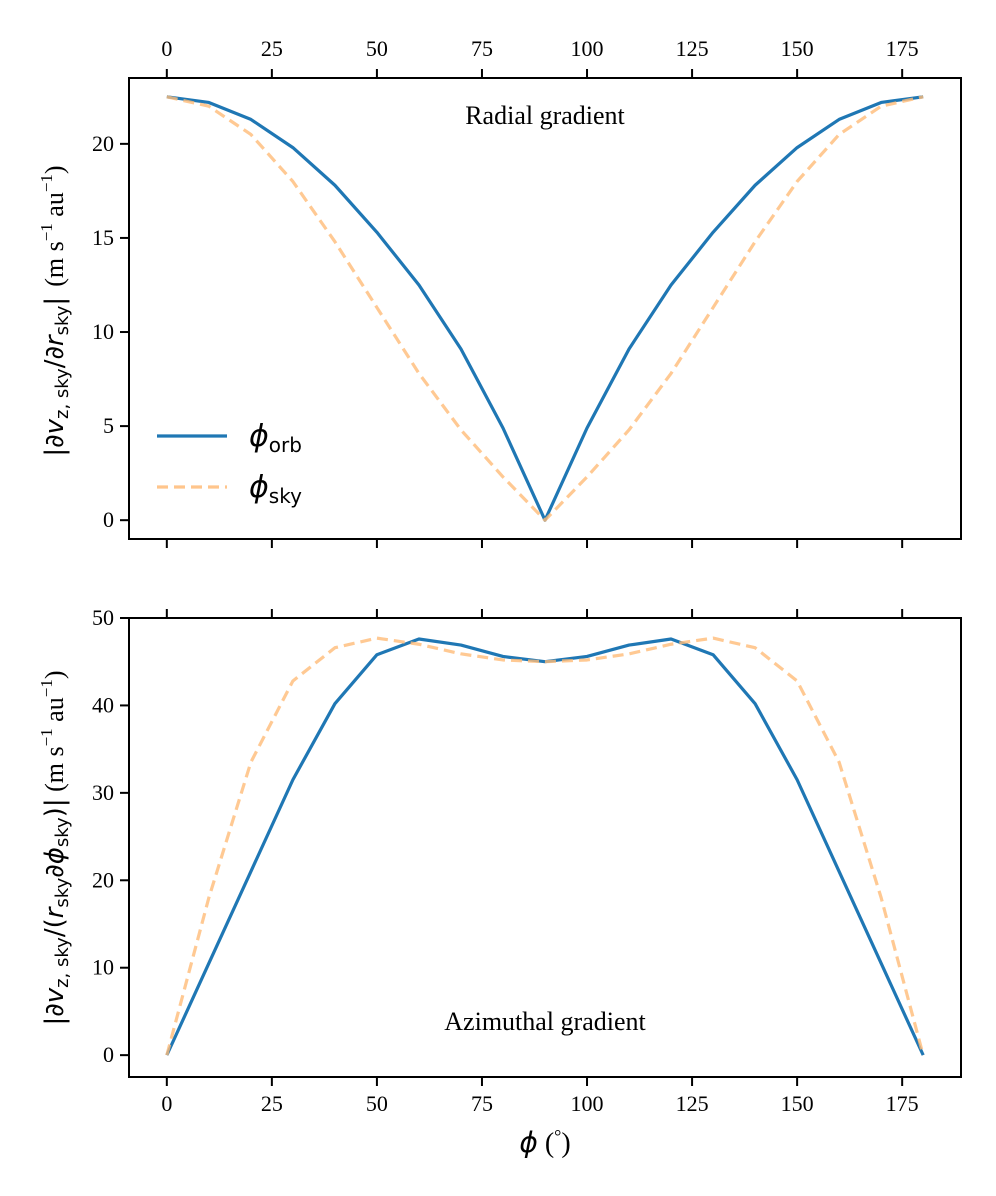  I want to click on top-annotation: Radial gradient, so click(545, 115).